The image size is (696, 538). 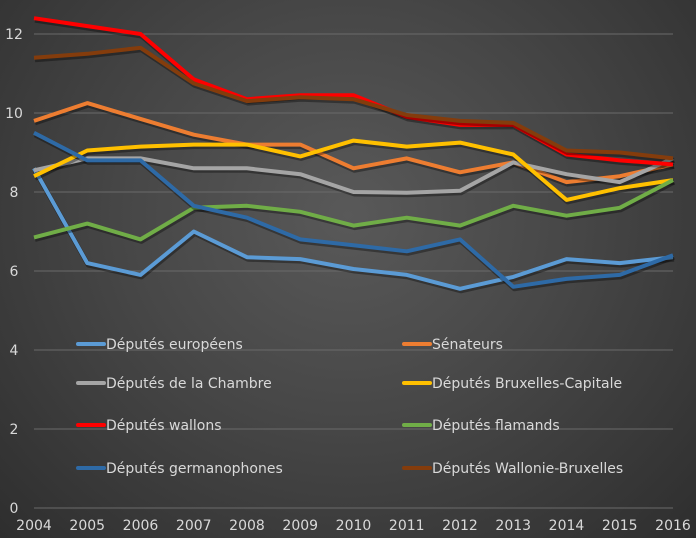 What do you see at coordinates (620, 526) in the screenshot?
I see `x-tick-label: 2015` at bounding box center [620, 526].